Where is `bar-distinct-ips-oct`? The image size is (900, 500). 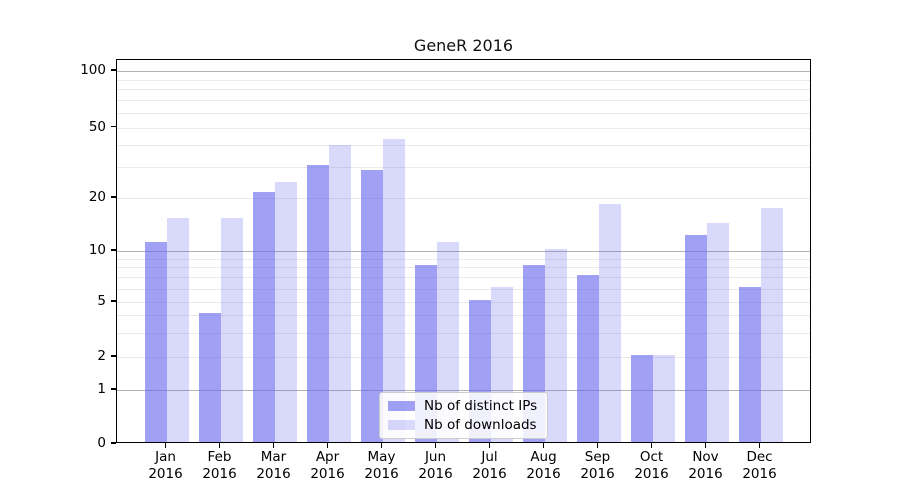
bar-distinct-ips-oct is located at coordinates (641, 398).